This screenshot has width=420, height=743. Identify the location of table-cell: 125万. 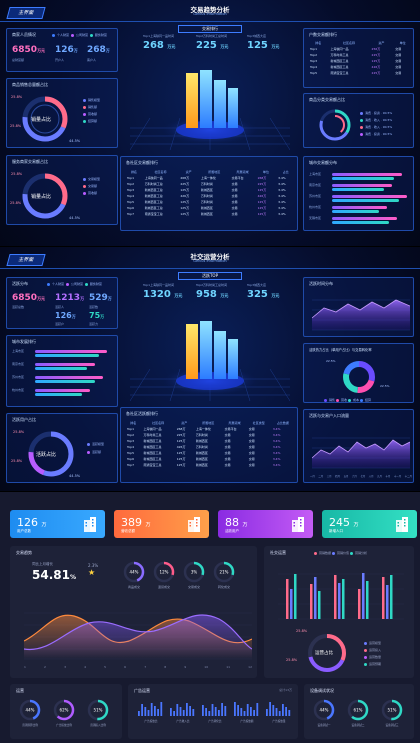
(185, 202).